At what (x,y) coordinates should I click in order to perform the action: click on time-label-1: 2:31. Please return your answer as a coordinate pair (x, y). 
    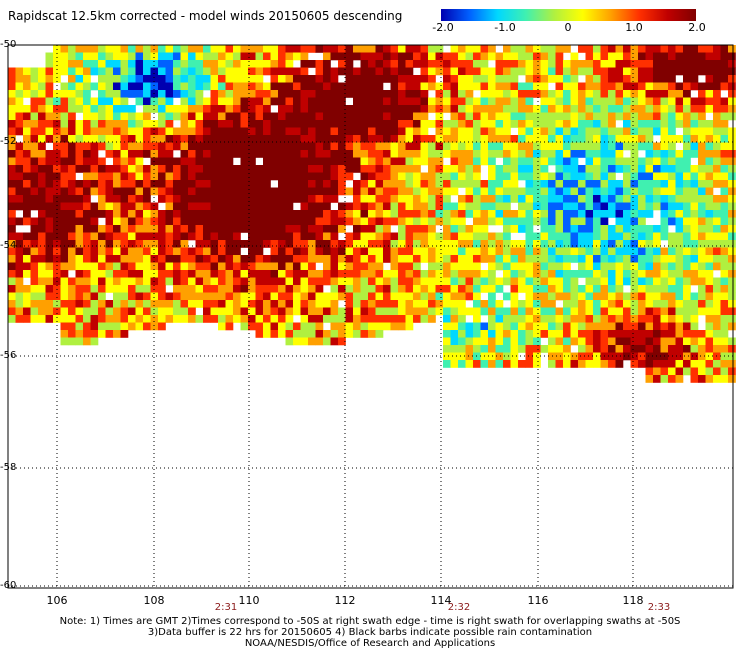
    Looking at the image, I should click on (226, 607).